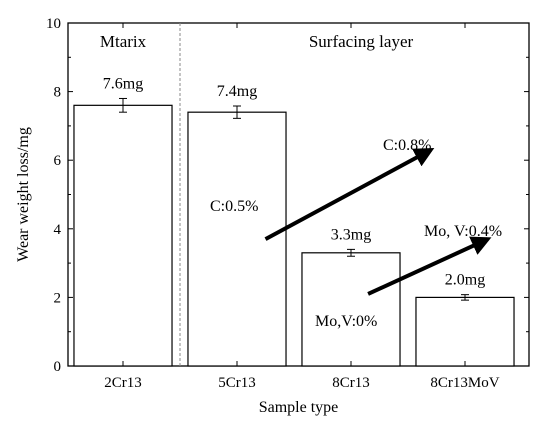 Image resolution: width=550 pixels, height=426 pixels. I want to click on x-axis-title: Sample type, so click(299, 407).